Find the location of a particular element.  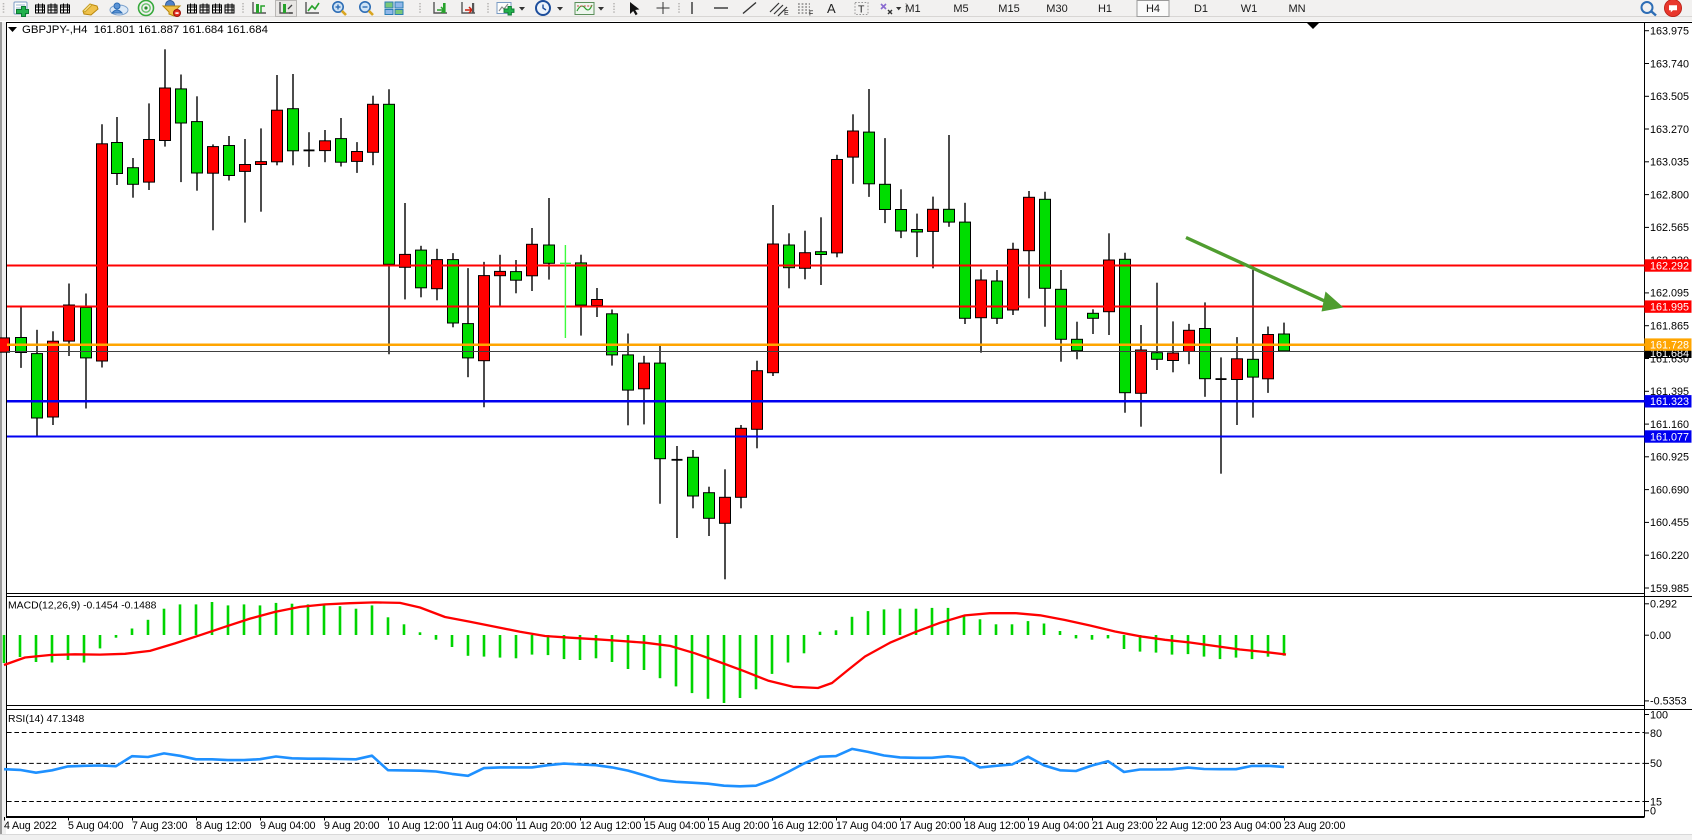

svg-text: 80 is located at coordinates (1656, 734).